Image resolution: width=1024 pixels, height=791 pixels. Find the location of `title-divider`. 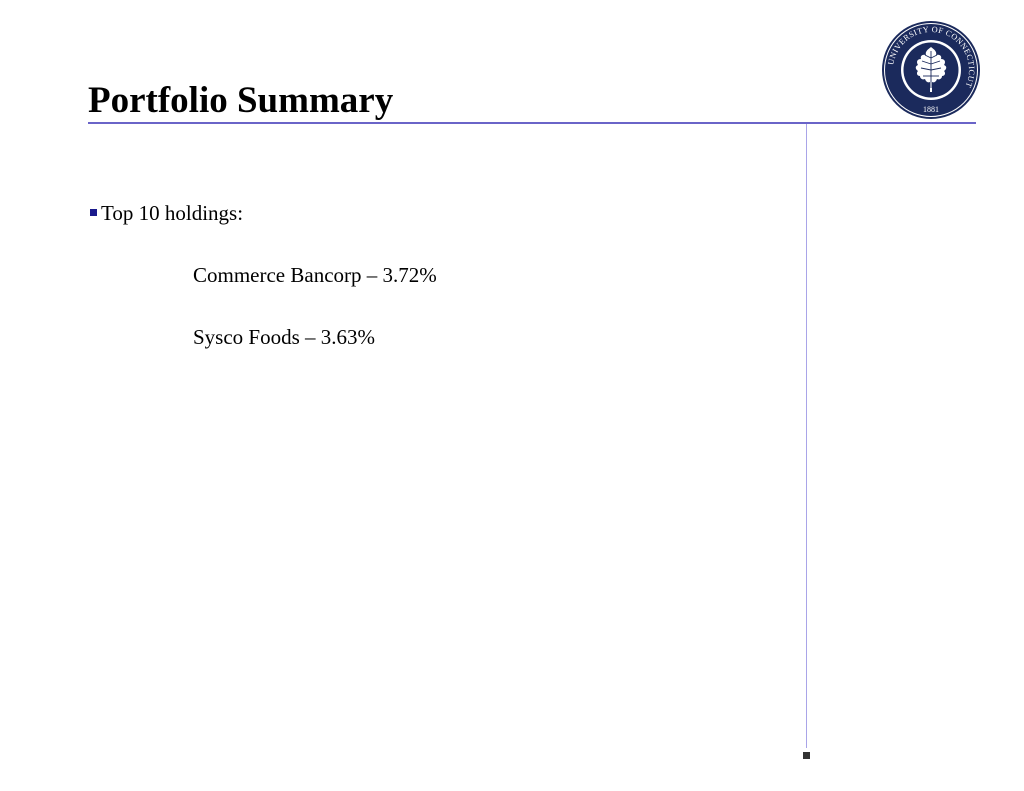

title-divider is located at coordinates (532, 123).